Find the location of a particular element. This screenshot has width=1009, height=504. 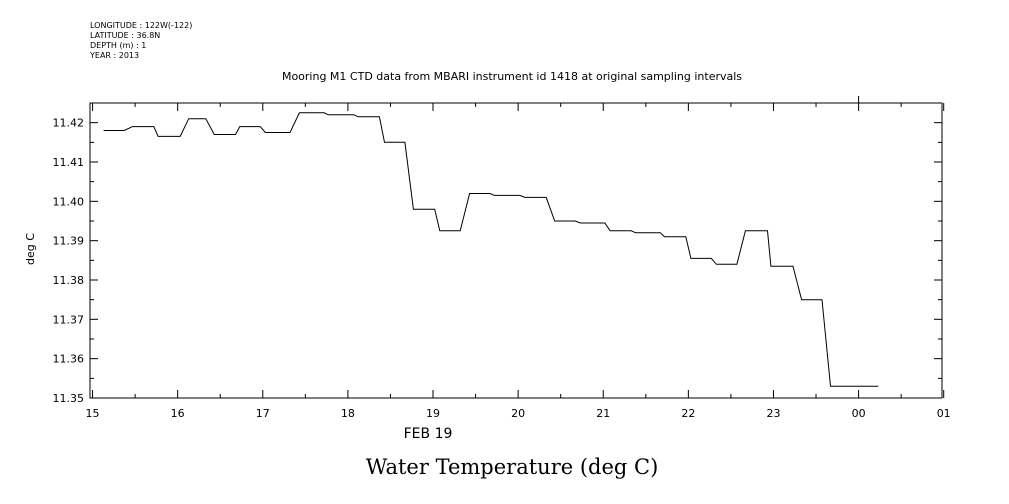

x-tick-label: 21 is located at coordinates (603, 413).